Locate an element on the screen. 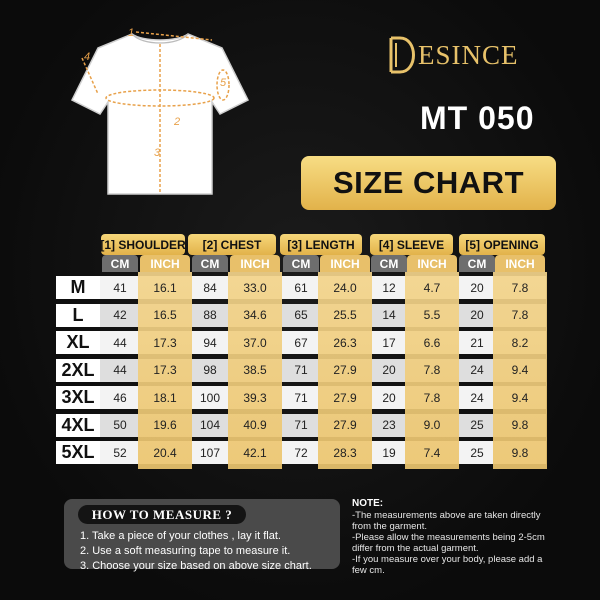  inch-value: 5.5 is located at coordinates (432, 315).